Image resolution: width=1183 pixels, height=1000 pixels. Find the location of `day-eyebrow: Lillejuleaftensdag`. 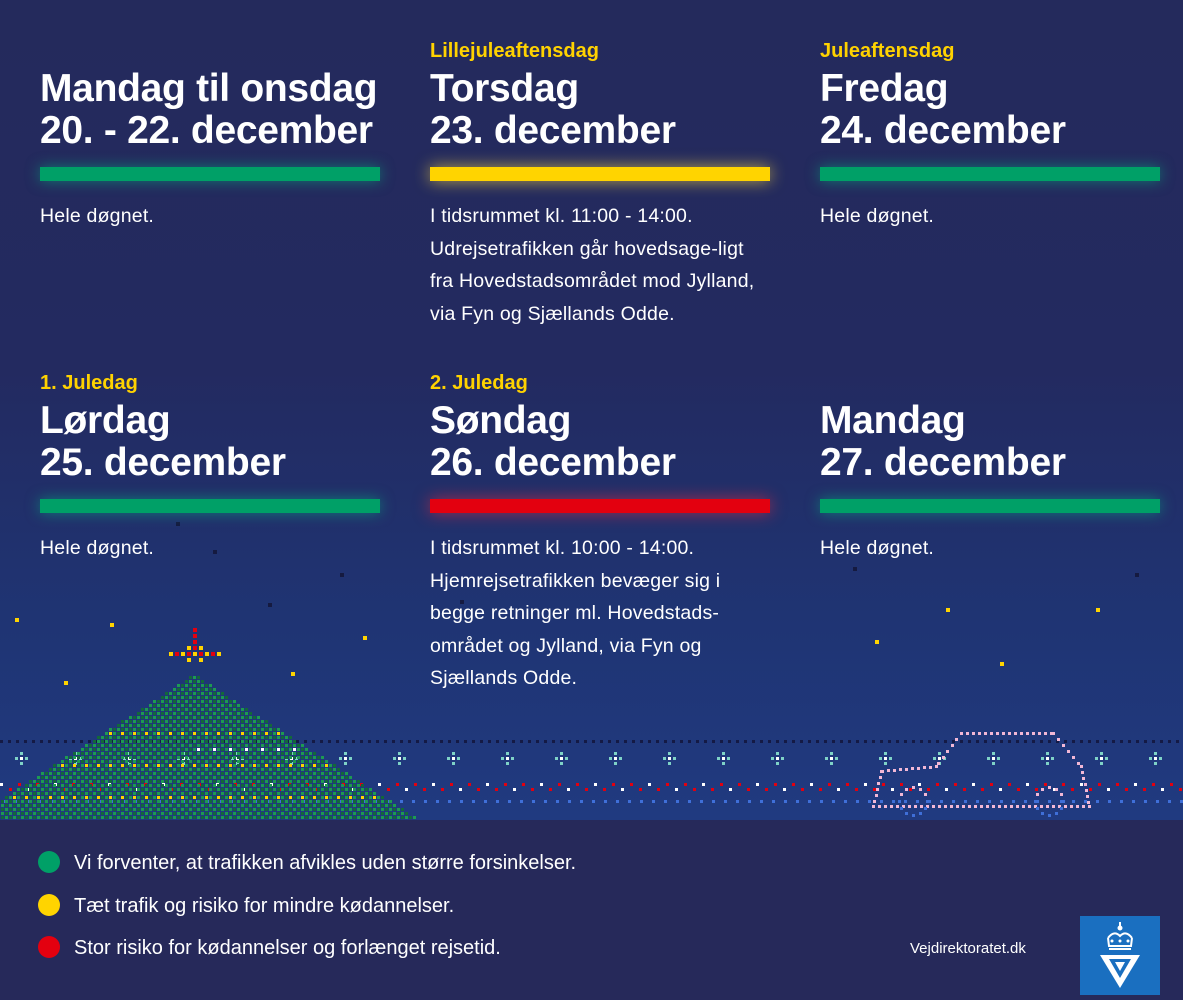

day-eyebrow: Lillejuleaftensdag is located at coordinates (514, 51).